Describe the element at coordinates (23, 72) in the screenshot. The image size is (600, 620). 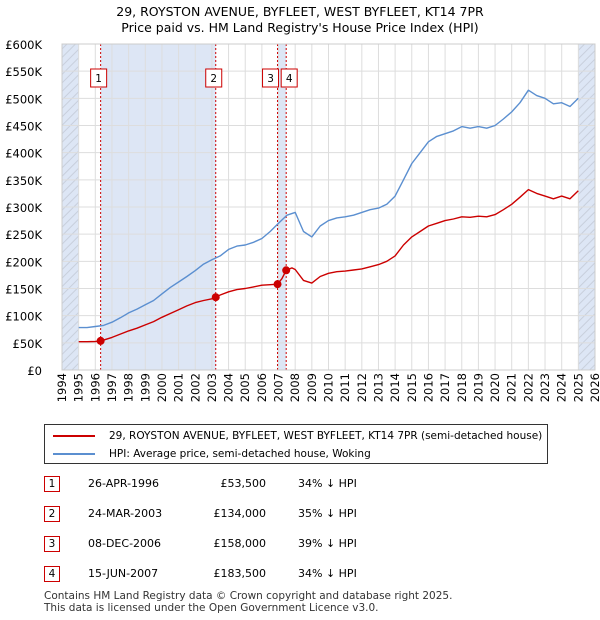
I see `y-tick-label: £550K` at that location.